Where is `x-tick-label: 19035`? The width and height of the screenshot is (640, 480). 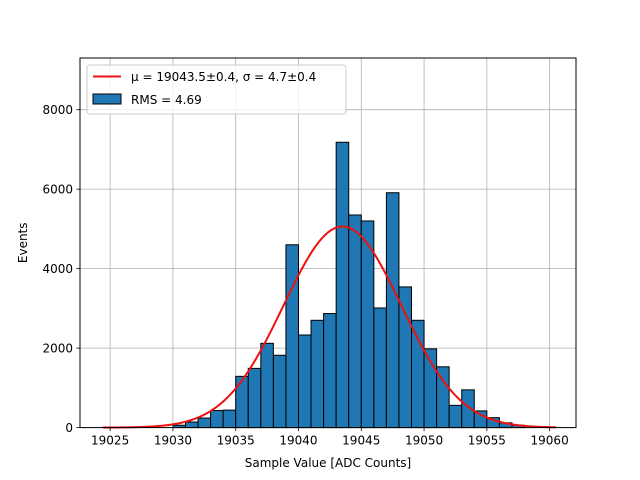
x-tick-label: 19035 is located at coordinates (236, 441).